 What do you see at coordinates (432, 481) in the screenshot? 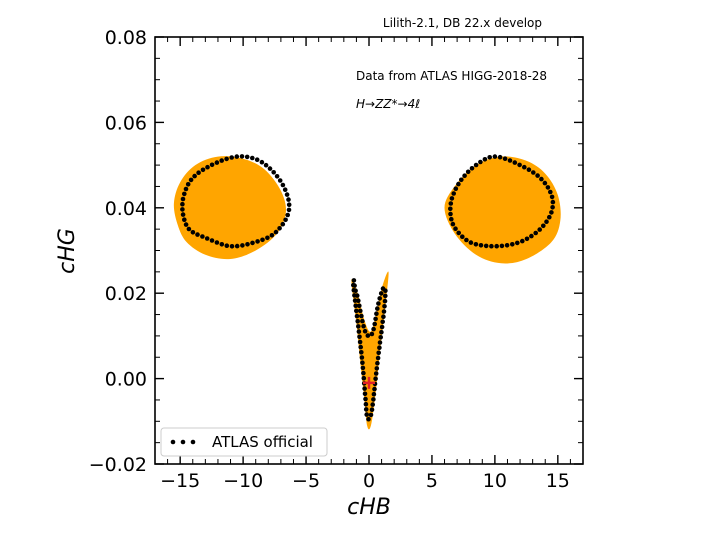
I see `x-tick-label: 5` at bounding box center [432, 481].